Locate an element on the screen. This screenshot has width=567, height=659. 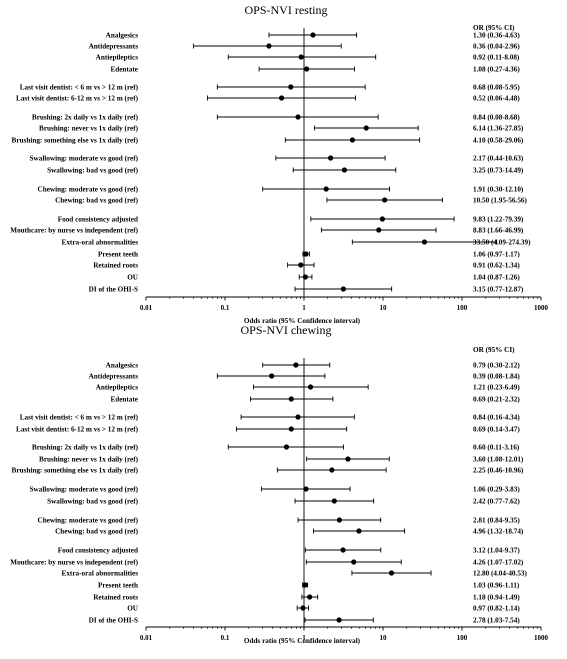
or-value-label: 3.25 (0.73-14.49) is located at coordinates (498, 171).